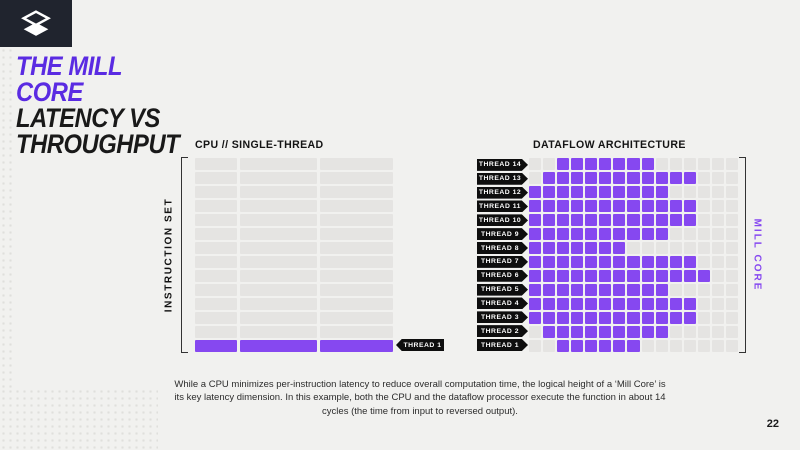 This screenshot has width=800, height=450. I want to click on thread-tag: THREAD 14, so click(502, 164).